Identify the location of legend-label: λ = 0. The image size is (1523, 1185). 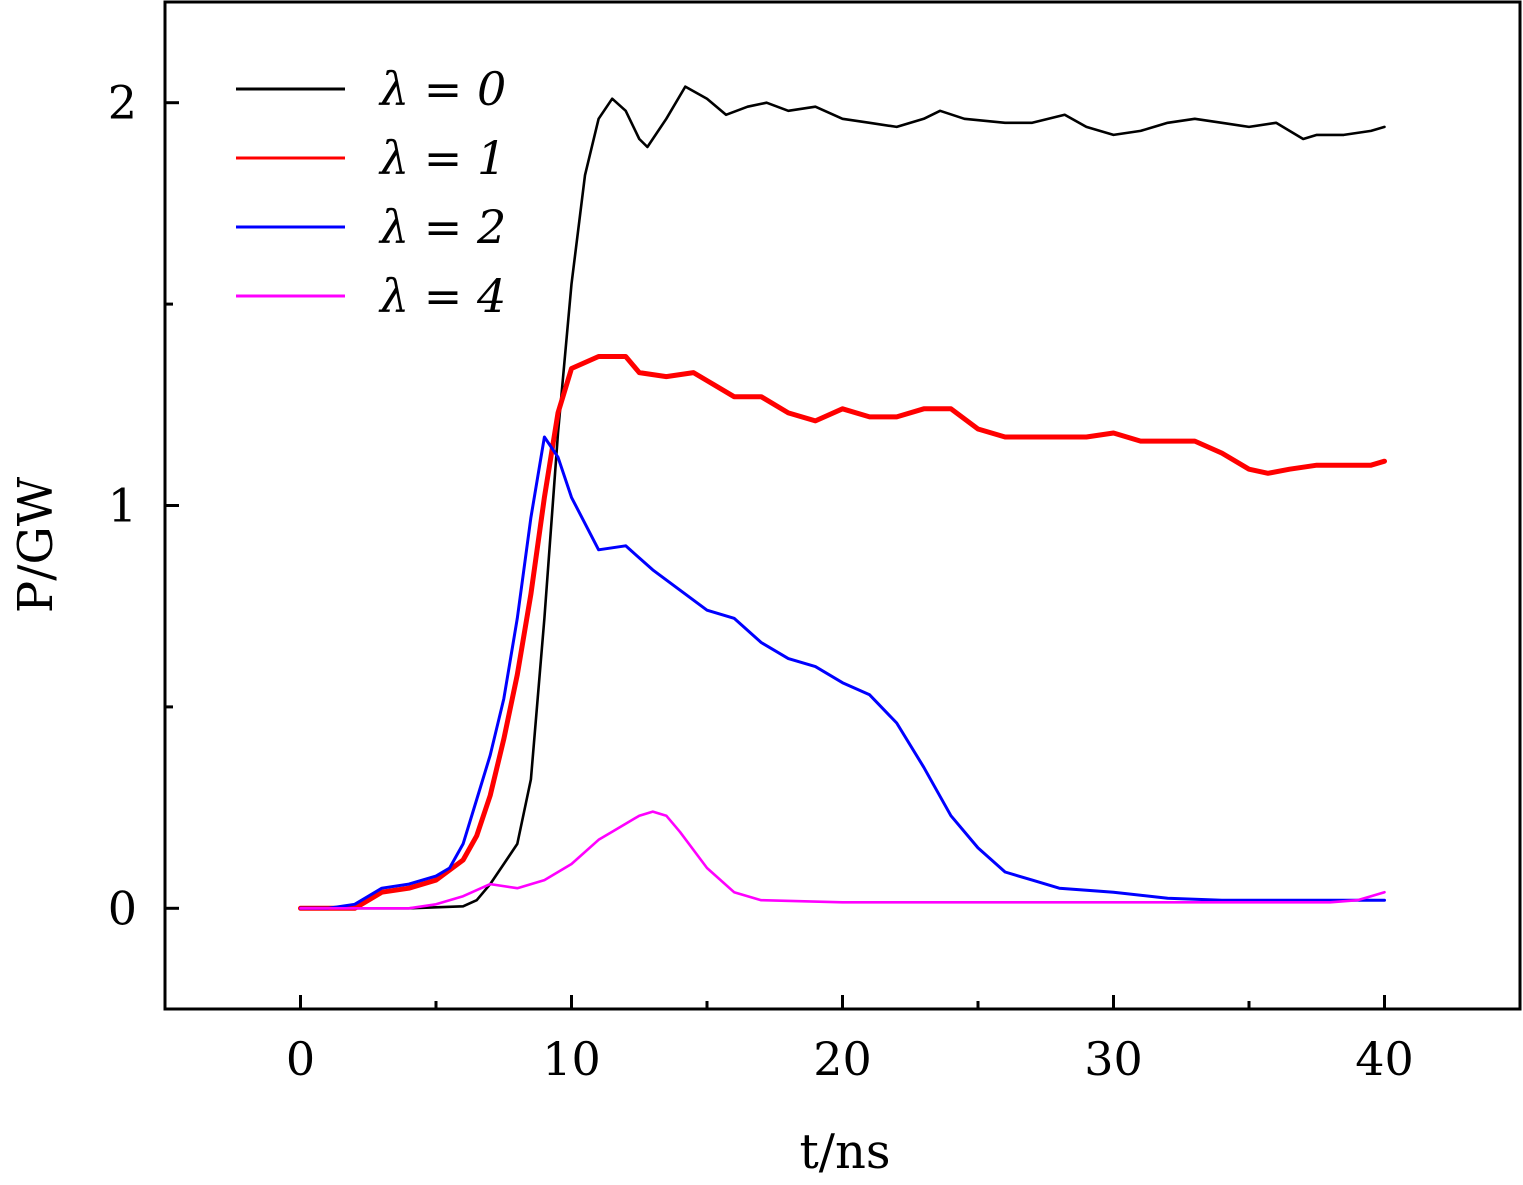
(442, 89).